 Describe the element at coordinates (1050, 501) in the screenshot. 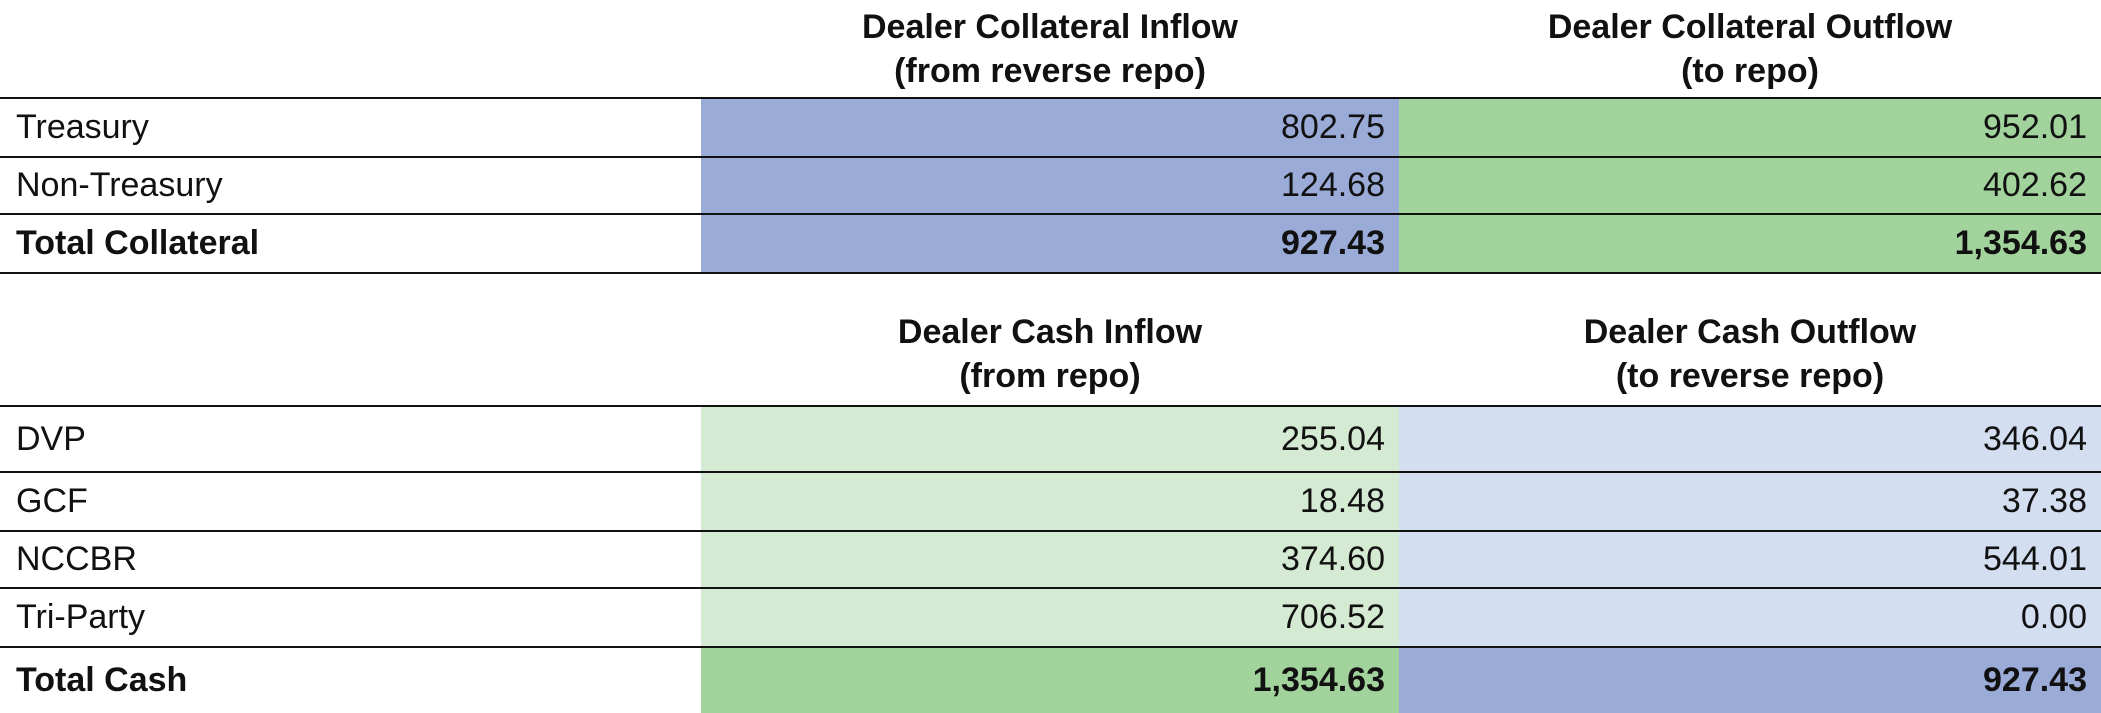

I see `value-cell: 18.48` at that location.